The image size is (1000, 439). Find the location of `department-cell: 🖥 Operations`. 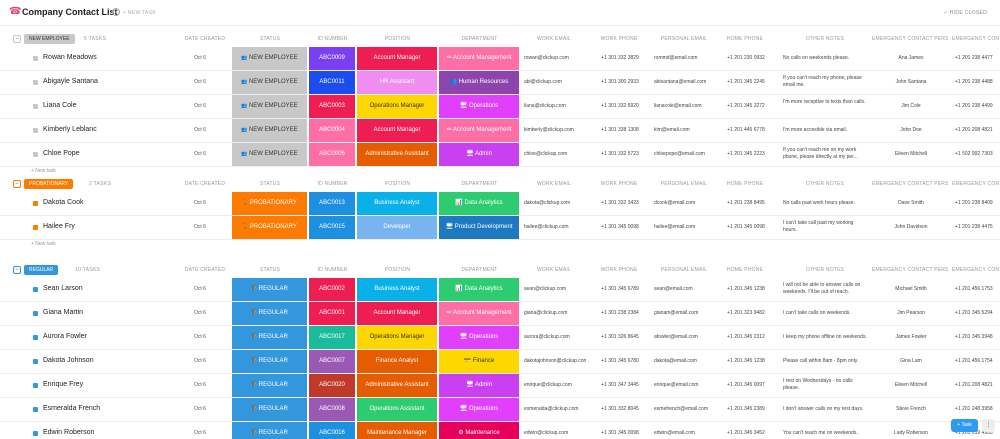

department-cell: 🖥 Operations is located at coordinates (479, 106).